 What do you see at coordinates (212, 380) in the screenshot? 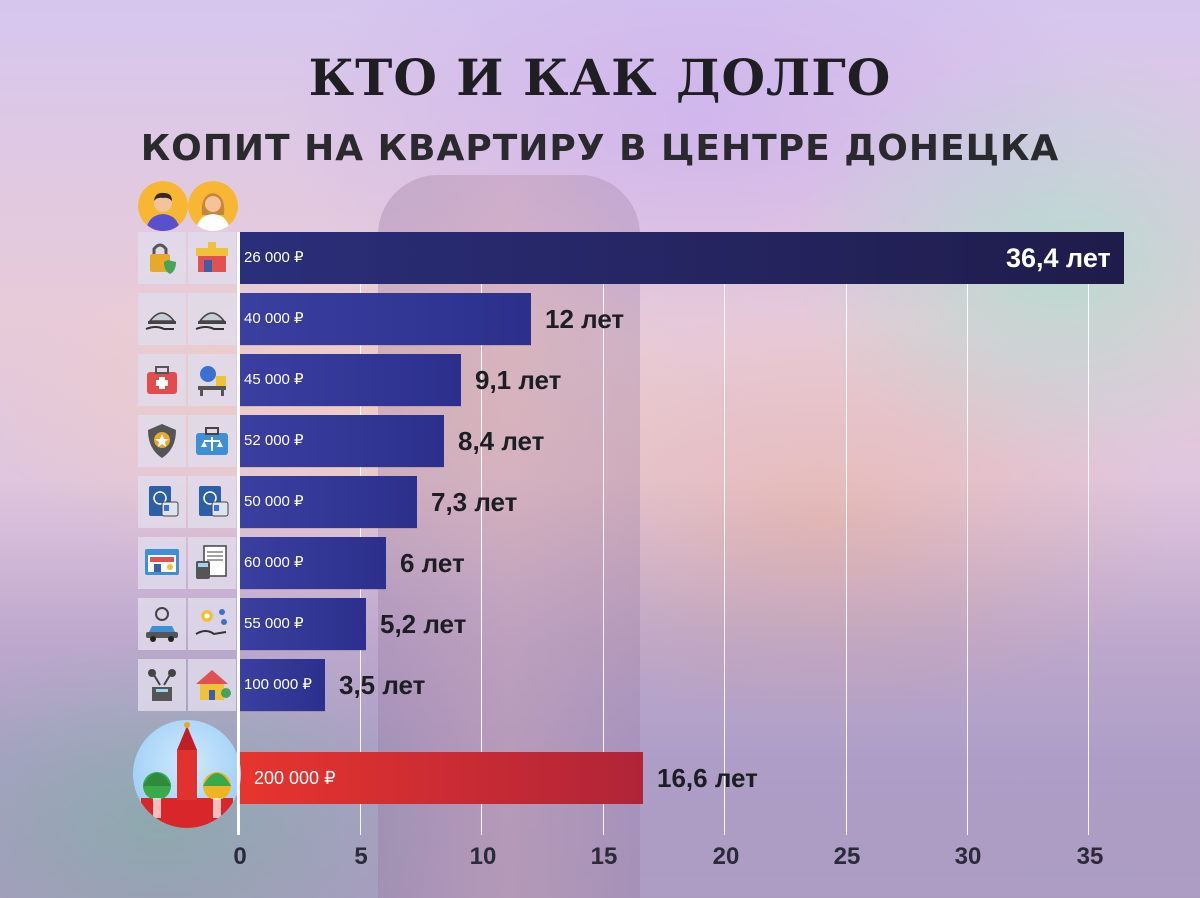
I see `teacher-desk-icon` at bounding box center [212, 380].